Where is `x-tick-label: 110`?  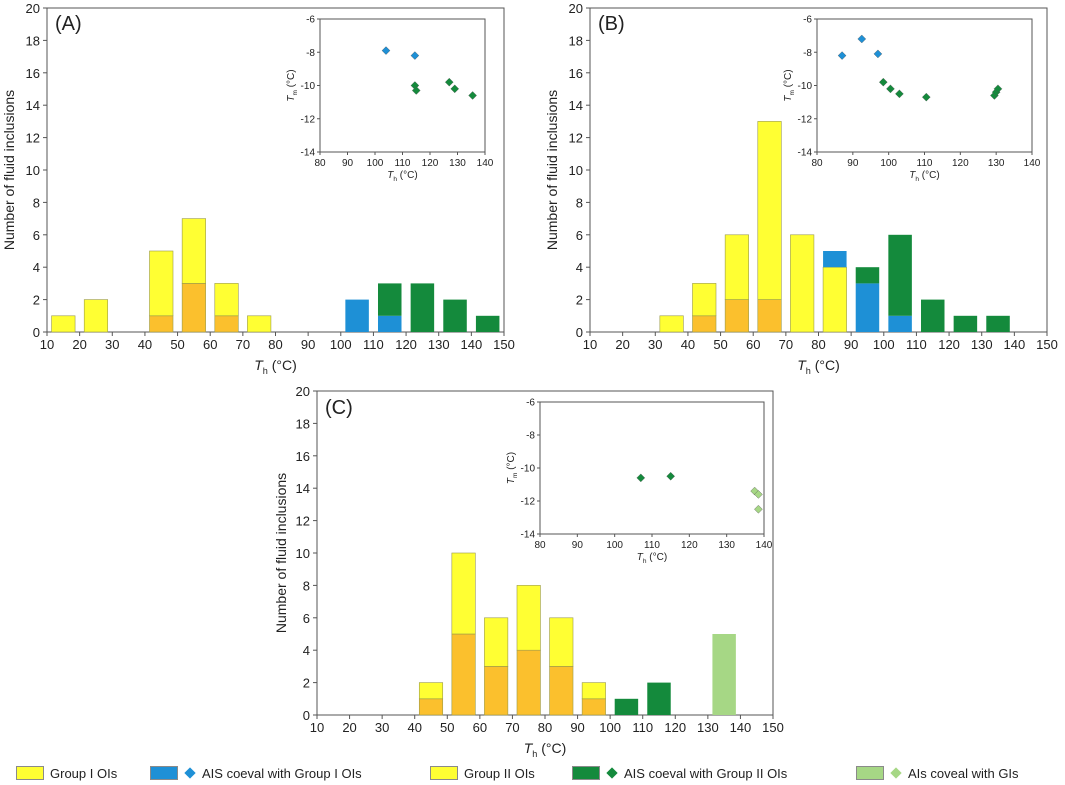
x-tick-label: 110 is located at coordinates (373, 344).